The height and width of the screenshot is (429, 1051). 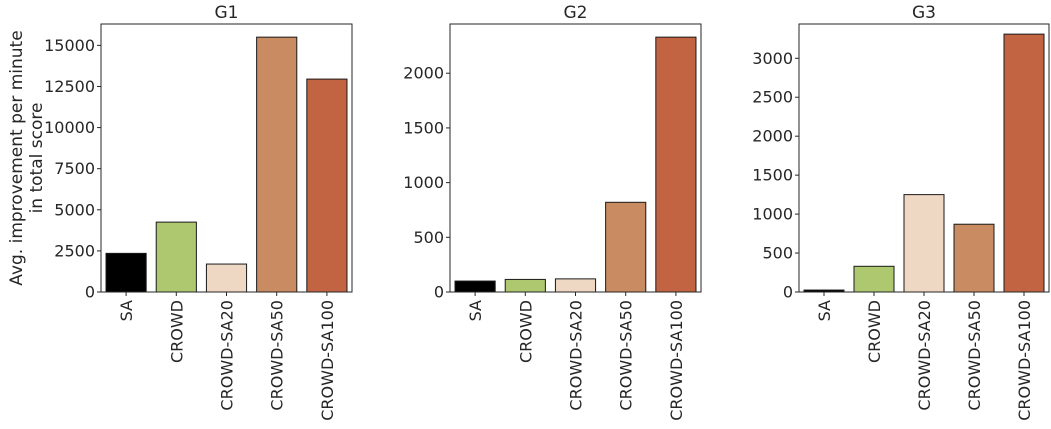 What do you see at coordinates (17, 157) in the screenshot?
I see `y-axis-label-line-1: Avg. improvement per minute` at bounding box center [17, 157].